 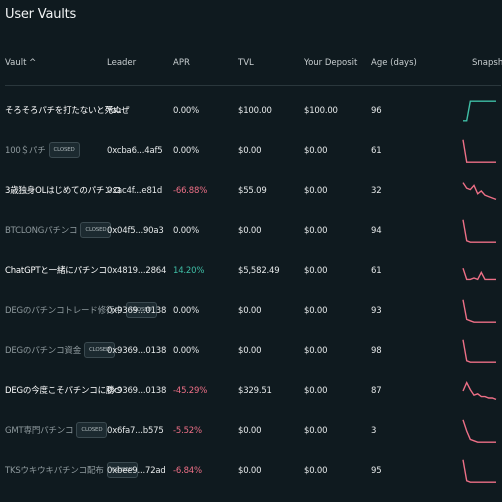 I want to click on vault-name: ChatGPTと一緒にパチンコ, so click(x=56, y=271).